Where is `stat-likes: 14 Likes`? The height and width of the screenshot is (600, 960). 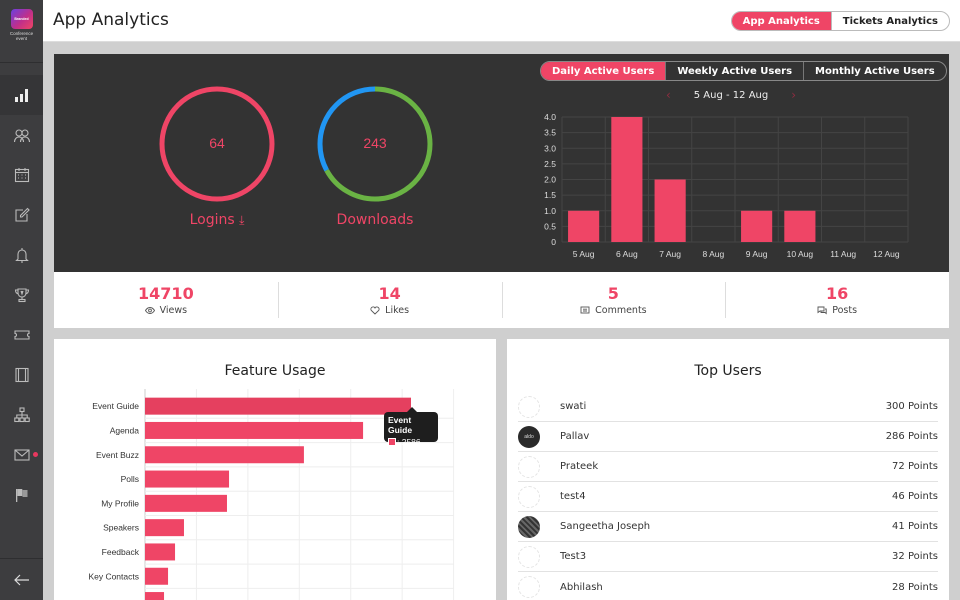
stat-likes: 14 Likes is located at coordinates (389, 300).